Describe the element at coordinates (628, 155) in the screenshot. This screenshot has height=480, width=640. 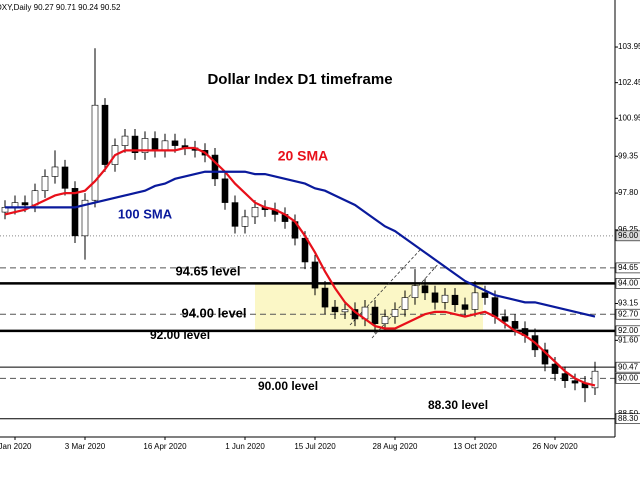
I see `y-tick-label: 99.35` at that location.